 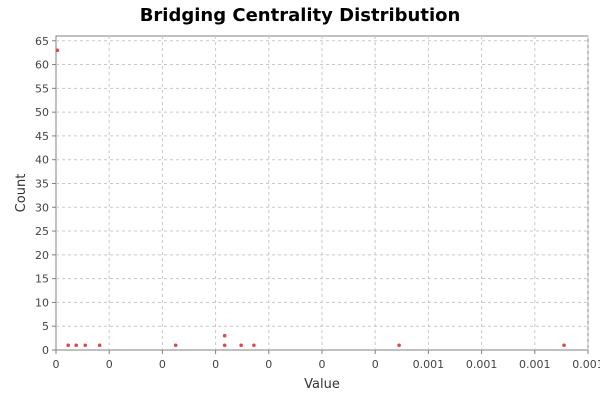 I want to click on y-axis-label: Count, so click(x=21, y=193).